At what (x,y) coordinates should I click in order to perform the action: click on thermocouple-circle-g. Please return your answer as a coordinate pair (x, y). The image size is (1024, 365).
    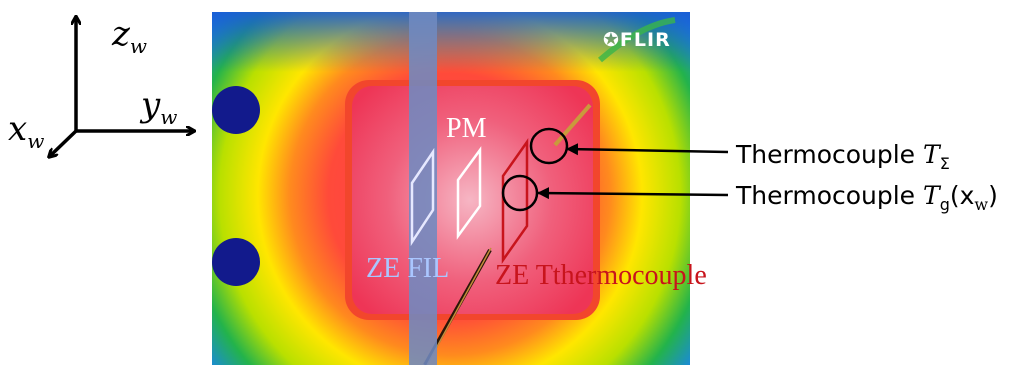
    Looking at the image, I should click on (520, 193).